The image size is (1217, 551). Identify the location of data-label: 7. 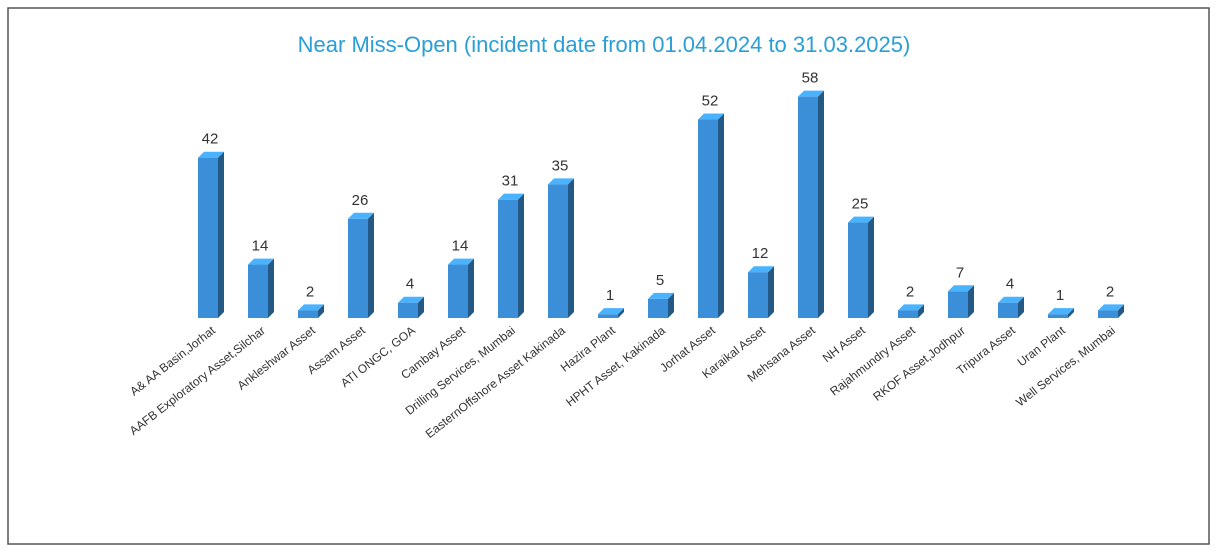
(960, 272).